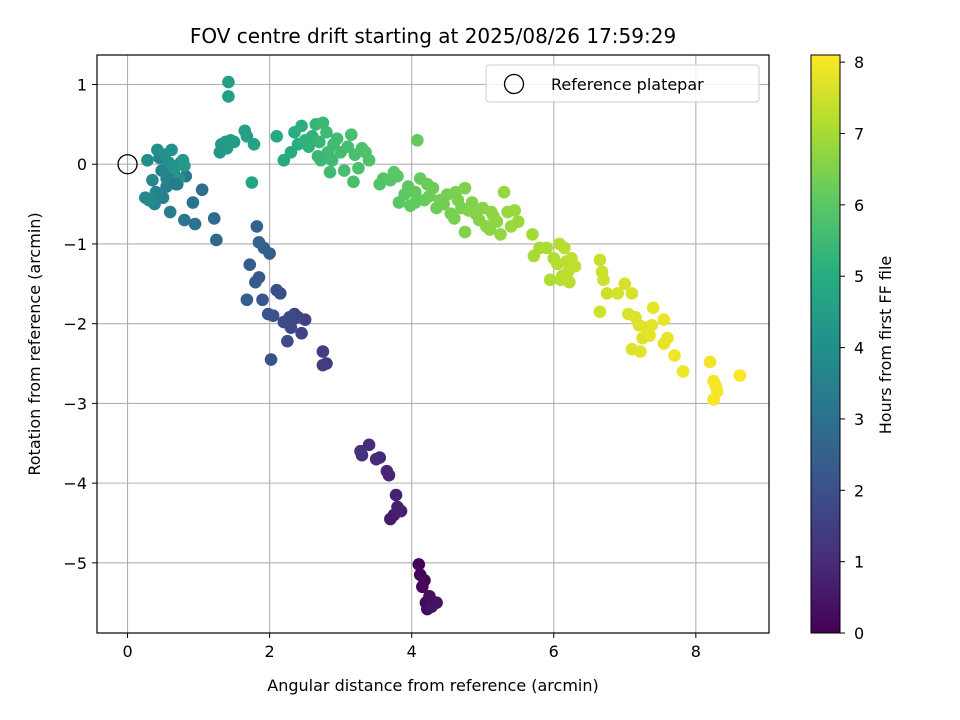 This screenshot has width=960, height=720. Describe the element at coordinates (82, 164) in the screenshot. I see `y-tick-label-1: 0` at that location.